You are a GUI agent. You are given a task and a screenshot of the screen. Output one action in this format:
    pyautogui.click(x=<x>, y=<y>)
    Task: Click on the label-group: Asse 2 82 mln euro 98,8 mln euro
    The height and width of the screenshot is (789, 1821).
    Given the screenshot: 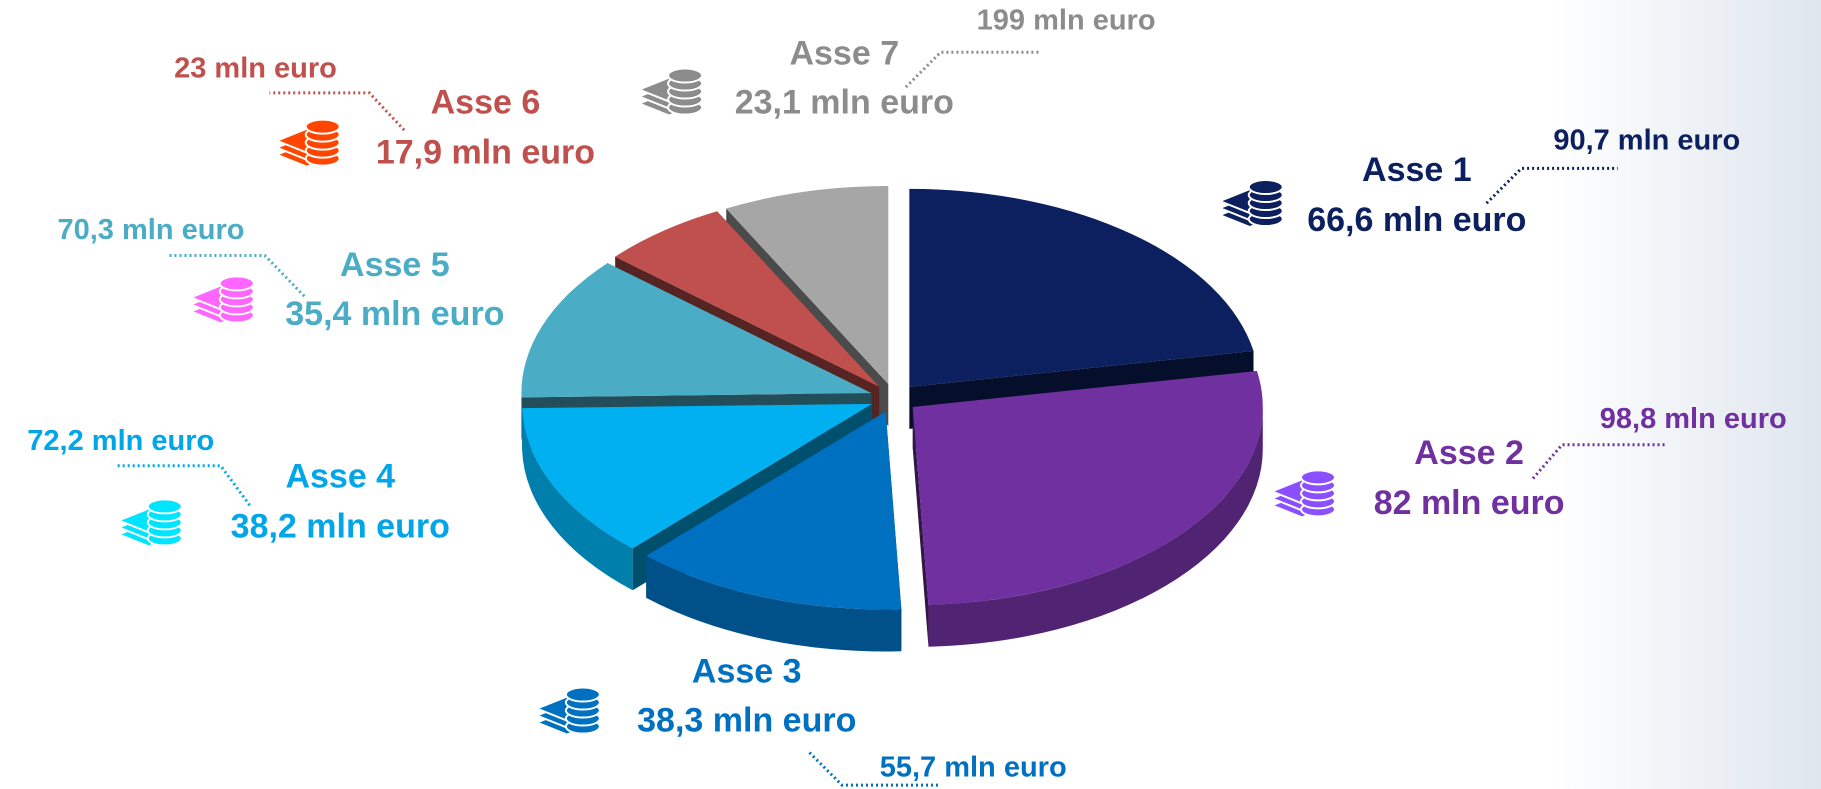 What is the action you would take?
    pyautogui.click(x=1528, y=462)
    